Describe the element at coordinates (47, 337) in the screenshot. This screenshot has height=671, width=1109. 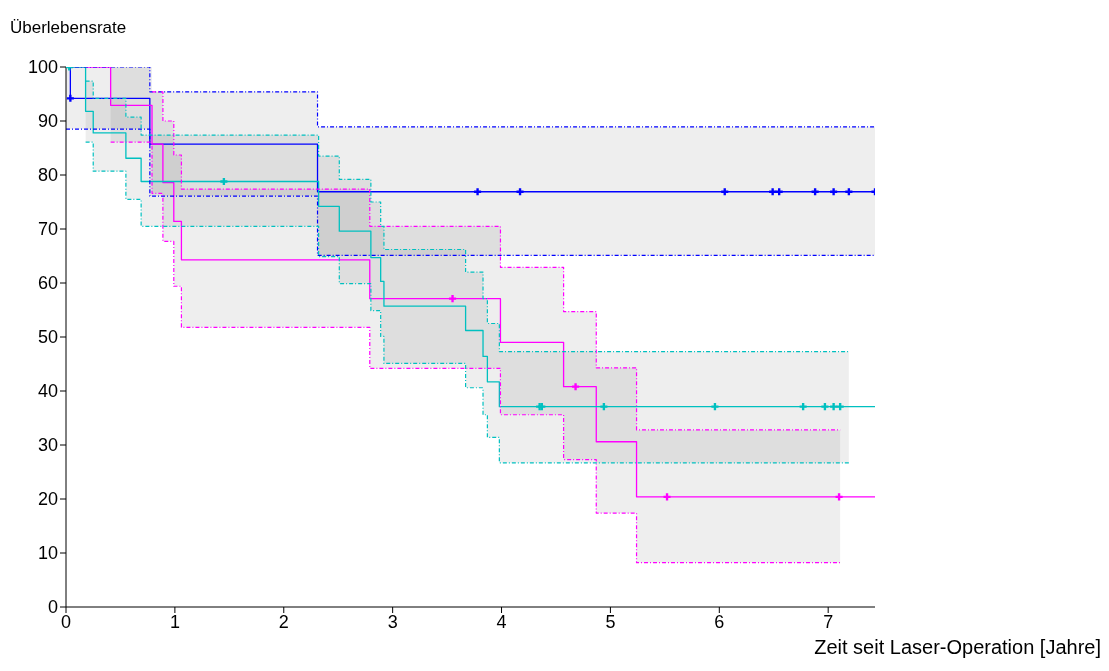
I see `y-tick-label: 50` at that location.